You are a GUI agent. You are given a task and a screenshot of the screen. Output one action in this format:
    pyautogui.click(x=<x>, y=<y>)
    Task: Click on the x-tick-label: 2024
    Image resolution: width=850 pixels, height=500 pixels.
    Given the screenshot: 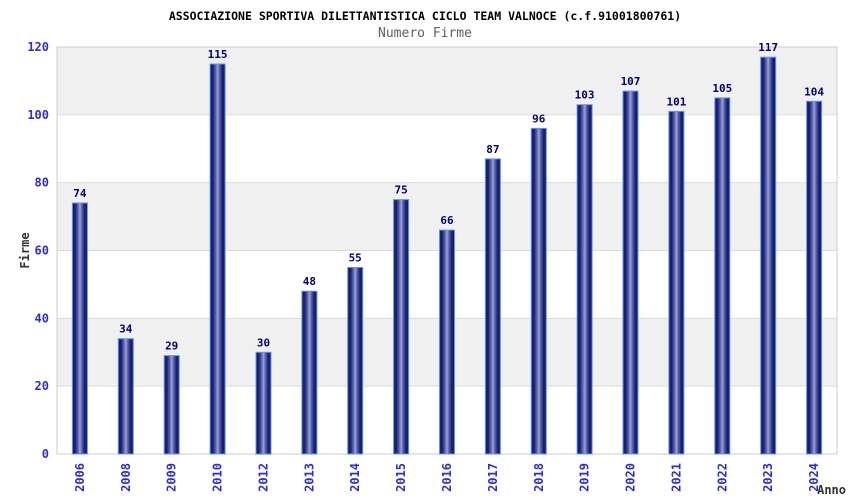 What is the action you would take?
    pyautogui.click(x=814, y=477)
    